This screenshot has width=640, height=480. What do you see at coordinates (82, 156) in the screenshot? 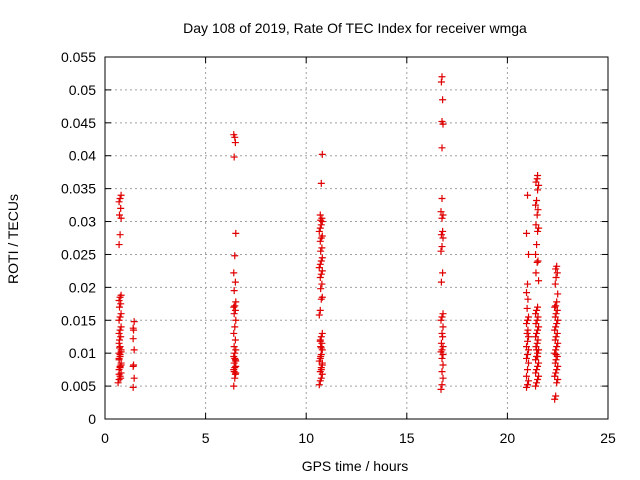
I see `y-tick-label: 0.04` at bounding box center [82, 156].